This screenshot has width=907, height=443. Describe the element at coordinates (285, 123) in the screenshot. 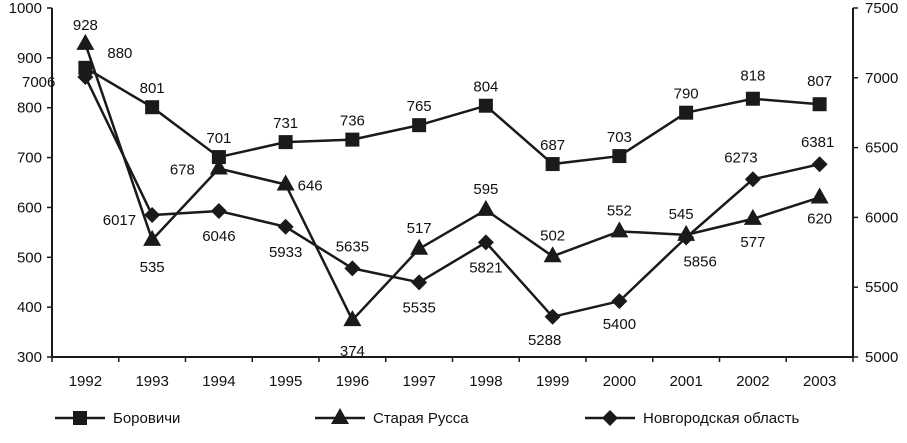

I see `data-label: 731` at that location.